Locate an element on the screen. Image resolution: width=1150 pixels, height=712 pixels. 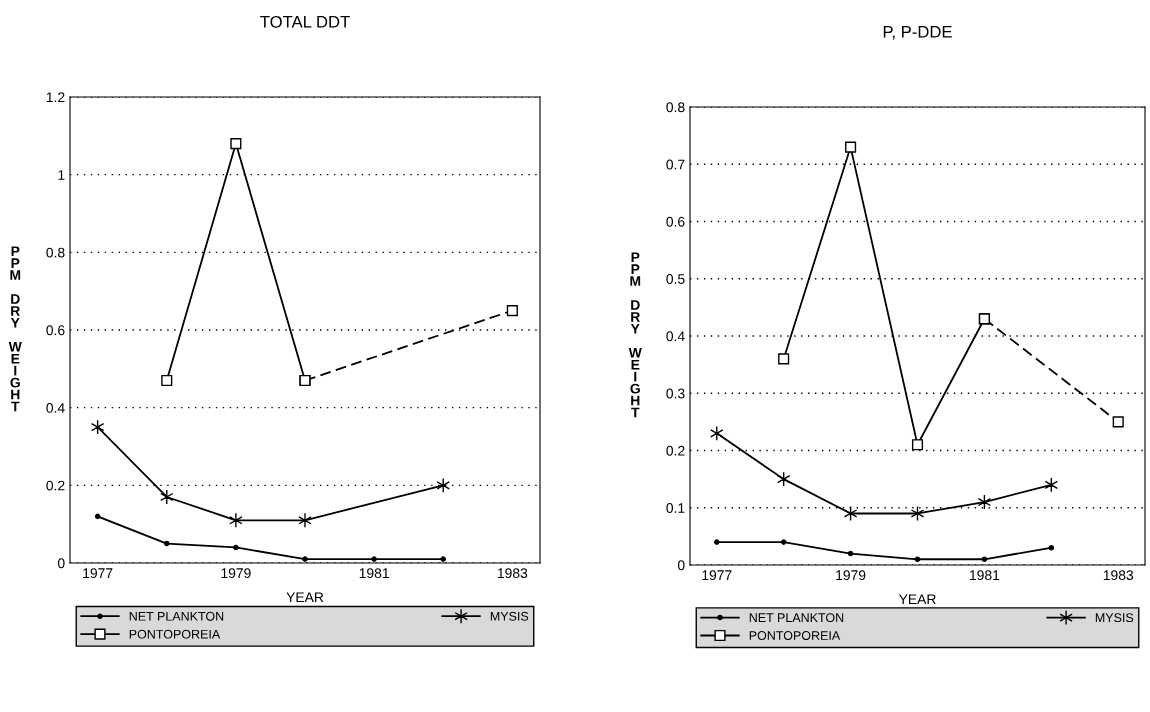
y-tick-label: 0.5 is located at coordinates (675, 279).